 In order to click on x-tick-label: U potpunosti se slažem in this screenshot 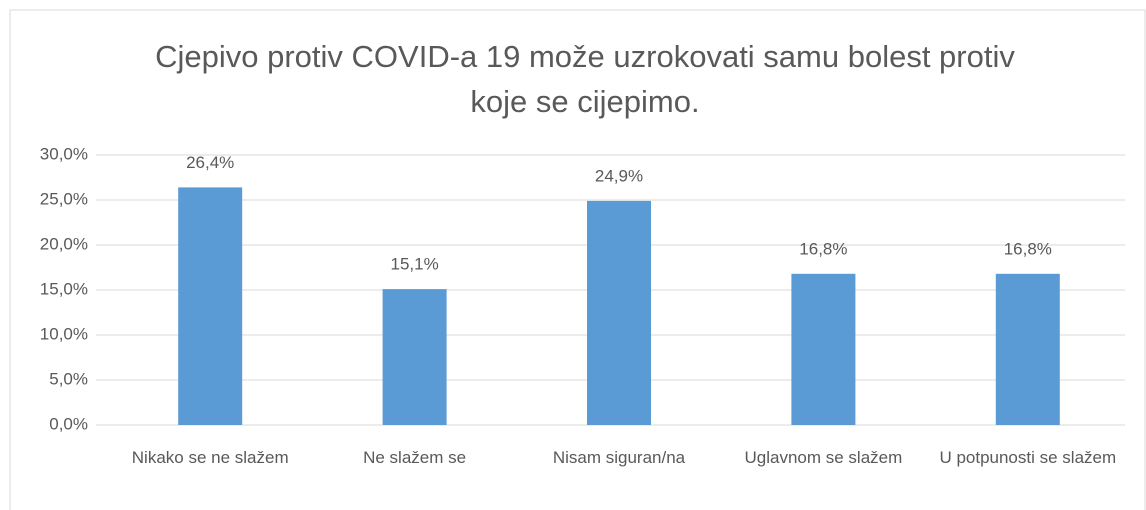, I will do `click(1028, 457)`.